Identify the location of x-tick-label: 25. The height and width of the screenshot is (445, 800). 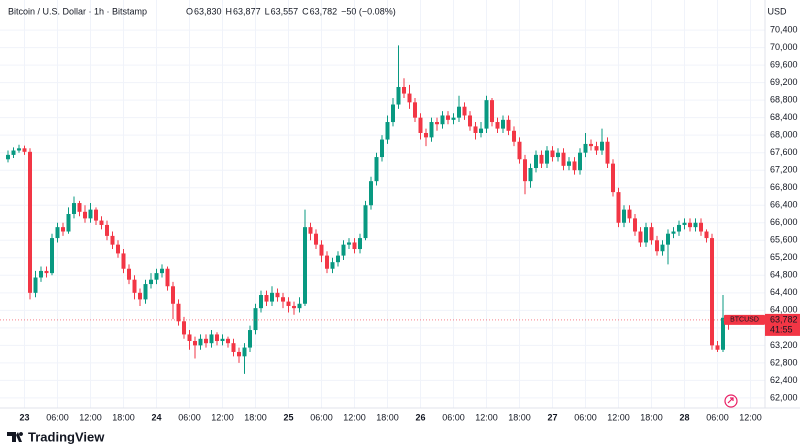
(288, 417).